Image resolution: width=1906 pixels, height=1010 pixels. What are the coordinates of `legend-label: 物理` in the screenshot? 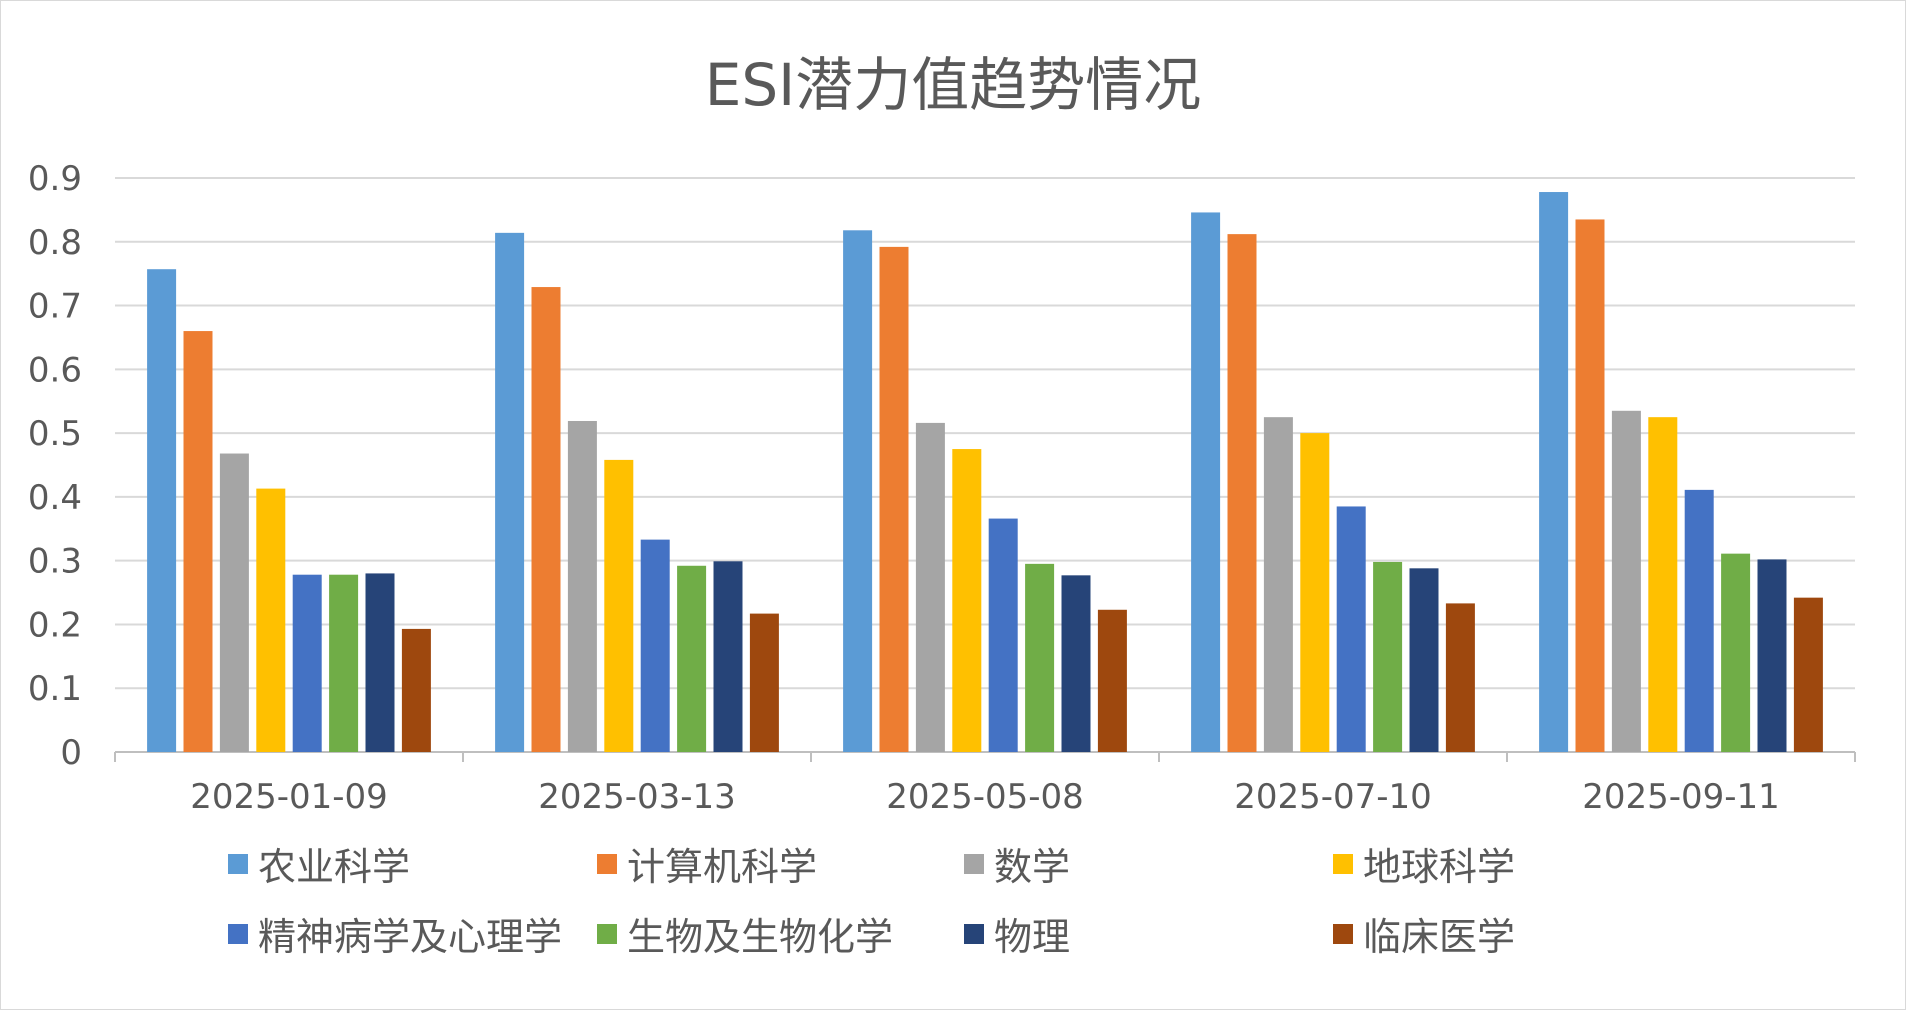 It's located at (1032, 937).